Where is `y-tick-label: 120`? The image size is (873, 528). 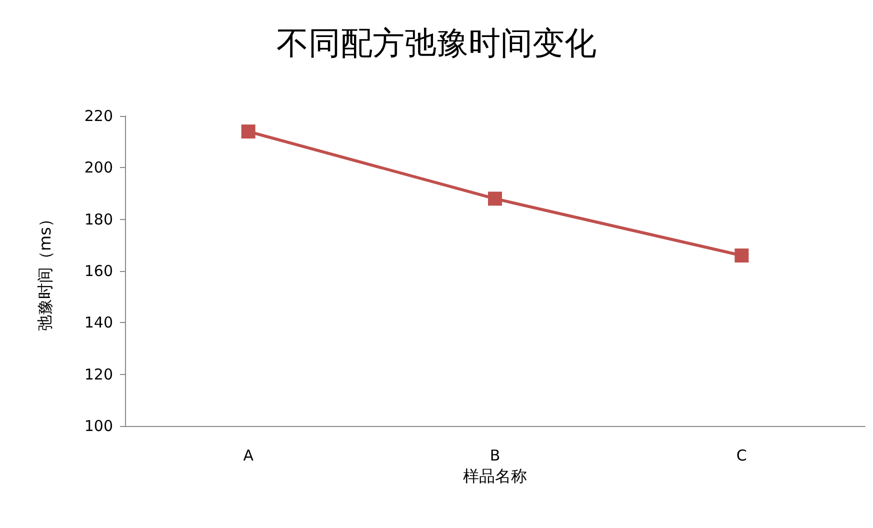
y-tick-label: 120 is located at coordinates (98, 374).